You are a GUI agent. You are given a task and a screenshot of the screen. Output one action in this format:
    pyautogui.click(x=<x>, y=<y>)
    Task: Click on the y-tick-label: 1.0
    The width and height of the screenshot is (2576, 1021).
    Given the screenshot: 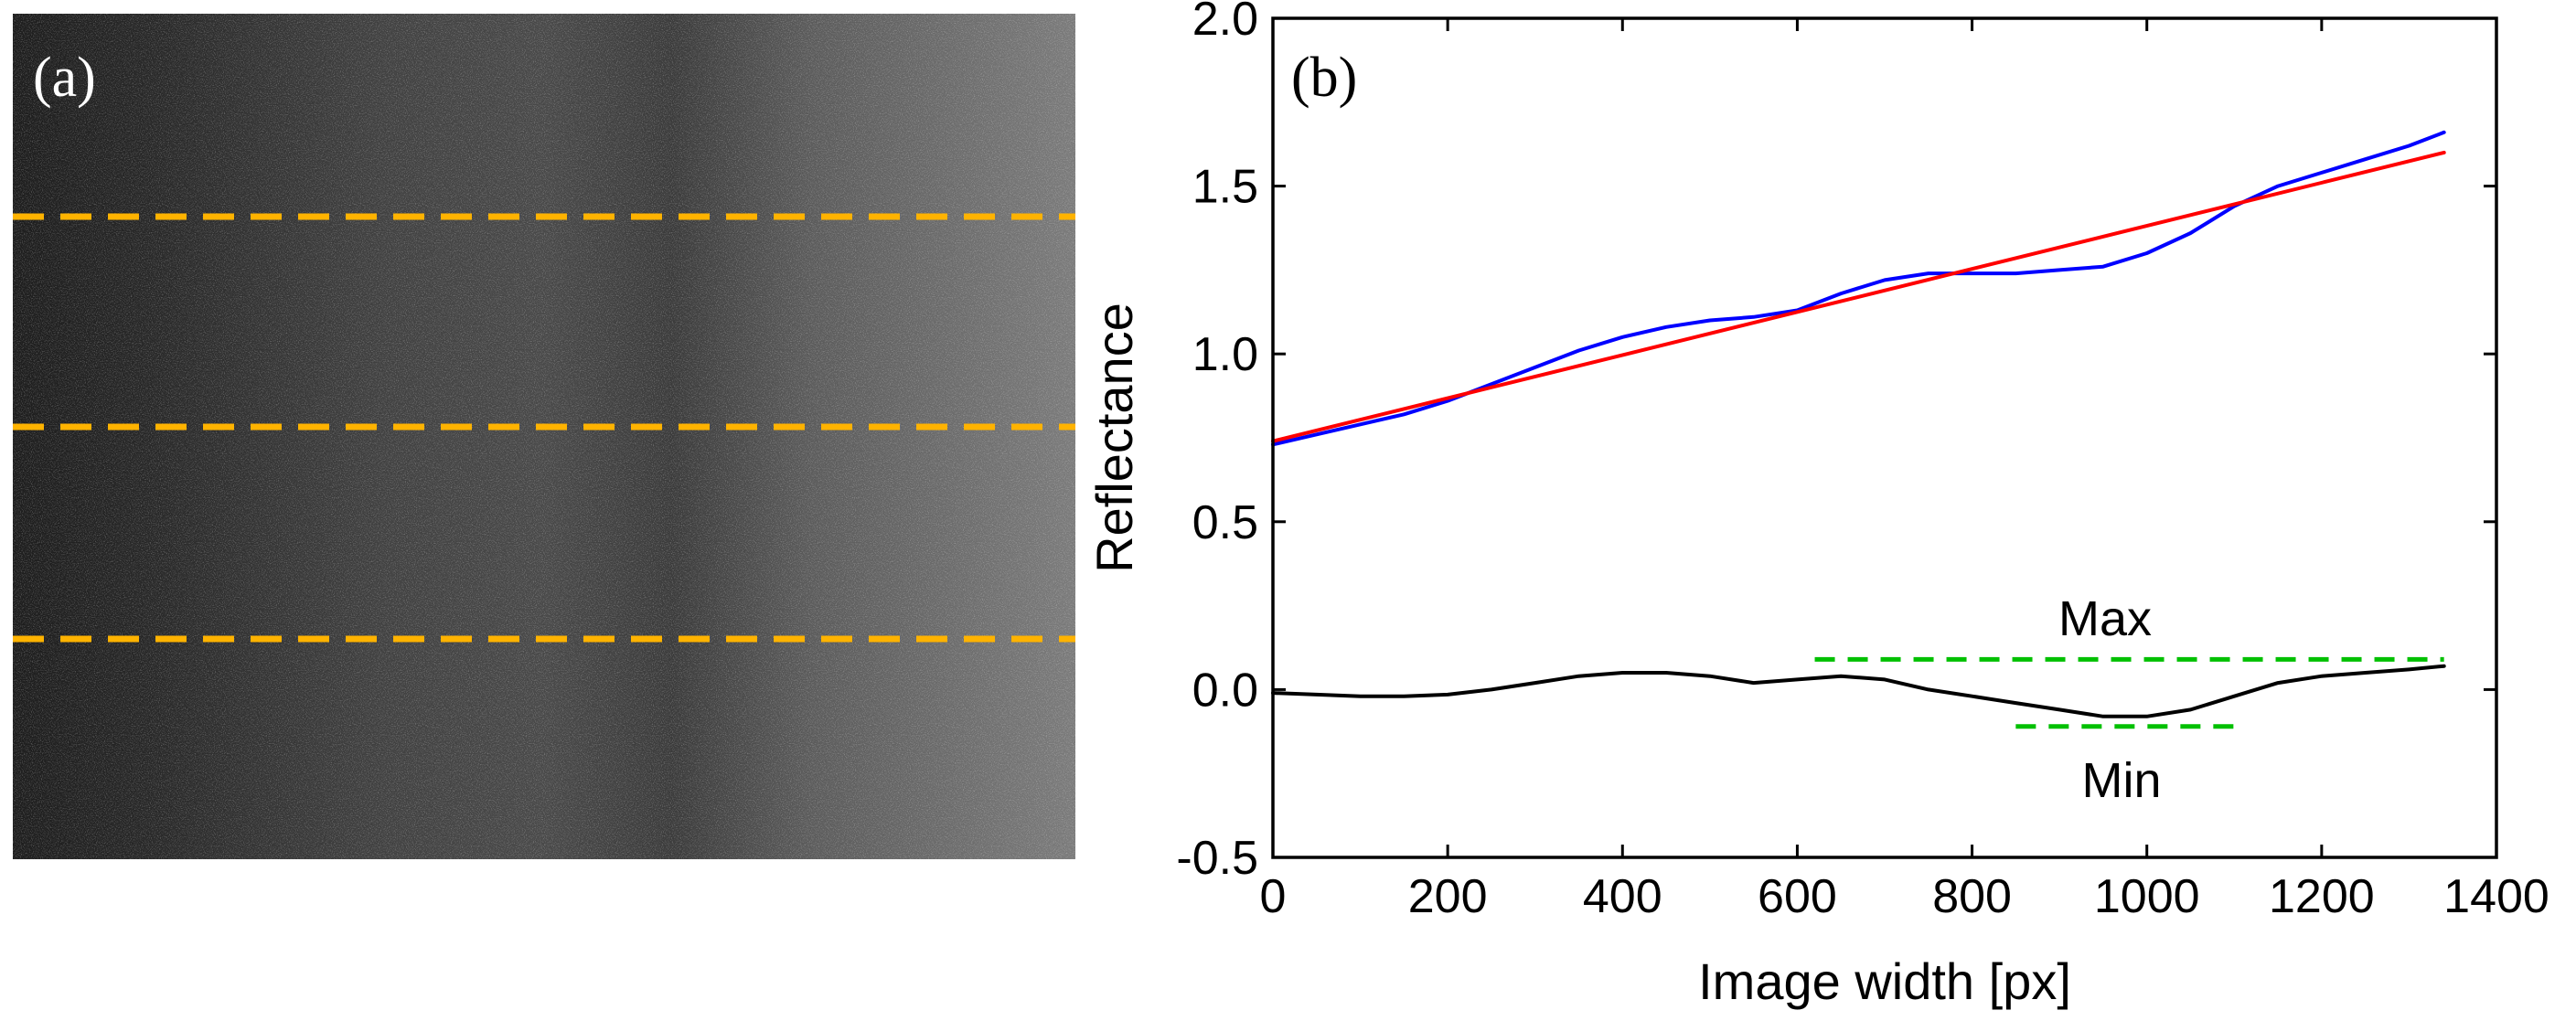 What is the action you would take?
    pyautogui.click(x=1225, y=354)
    